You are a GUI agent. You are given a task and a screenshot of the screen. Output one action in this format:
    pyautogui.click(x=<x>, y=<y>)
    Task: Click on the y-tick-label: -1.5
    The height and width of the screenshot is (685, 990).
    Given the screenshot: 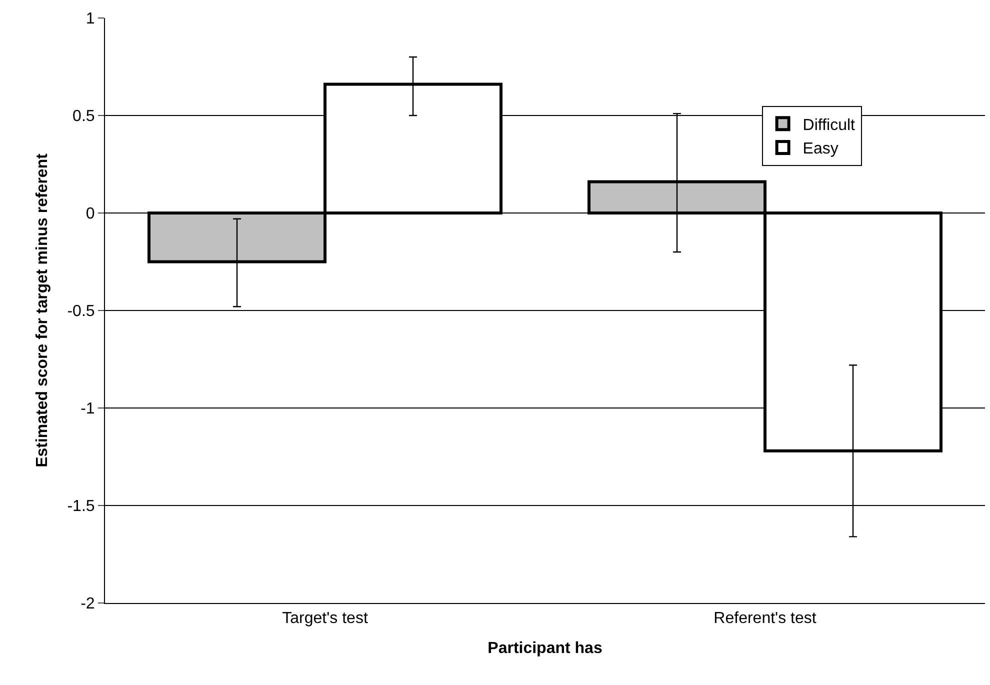 What is the action you would take?
    pyautogui.click(x=81, y=507)
    